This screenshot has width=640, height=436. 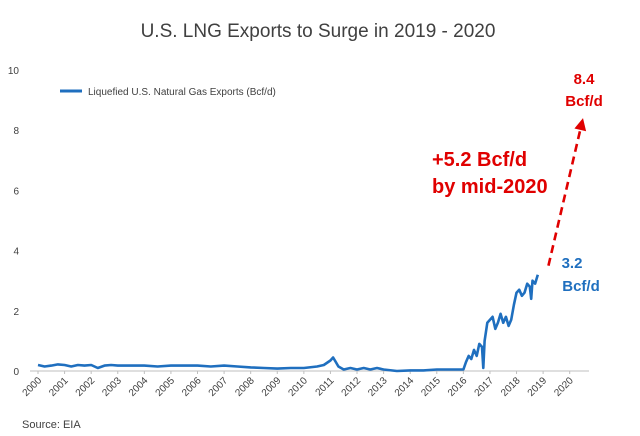 I want to click on x-tick-label: 2012, so click(x=352, y=387).